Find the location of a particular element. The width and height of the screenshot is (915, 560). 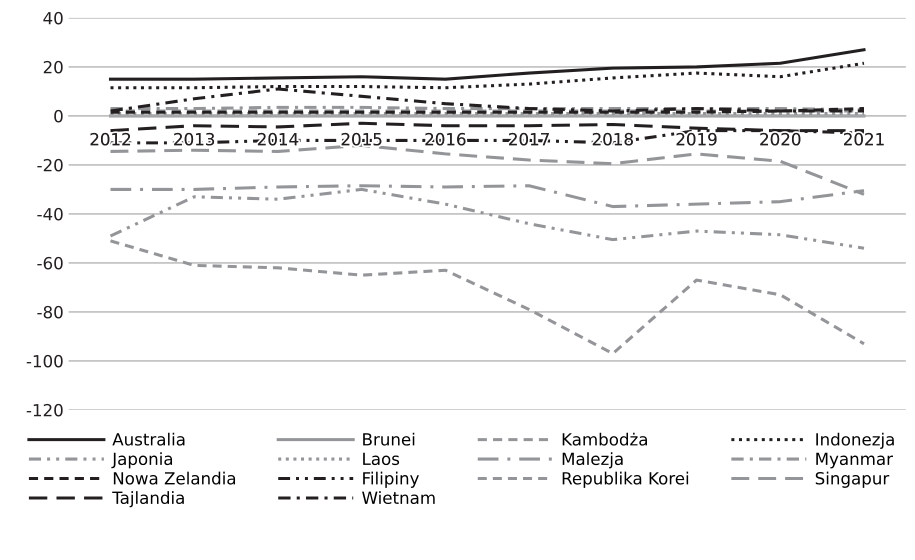

legend-label: Wietnam is located at coordinates (398, 497).